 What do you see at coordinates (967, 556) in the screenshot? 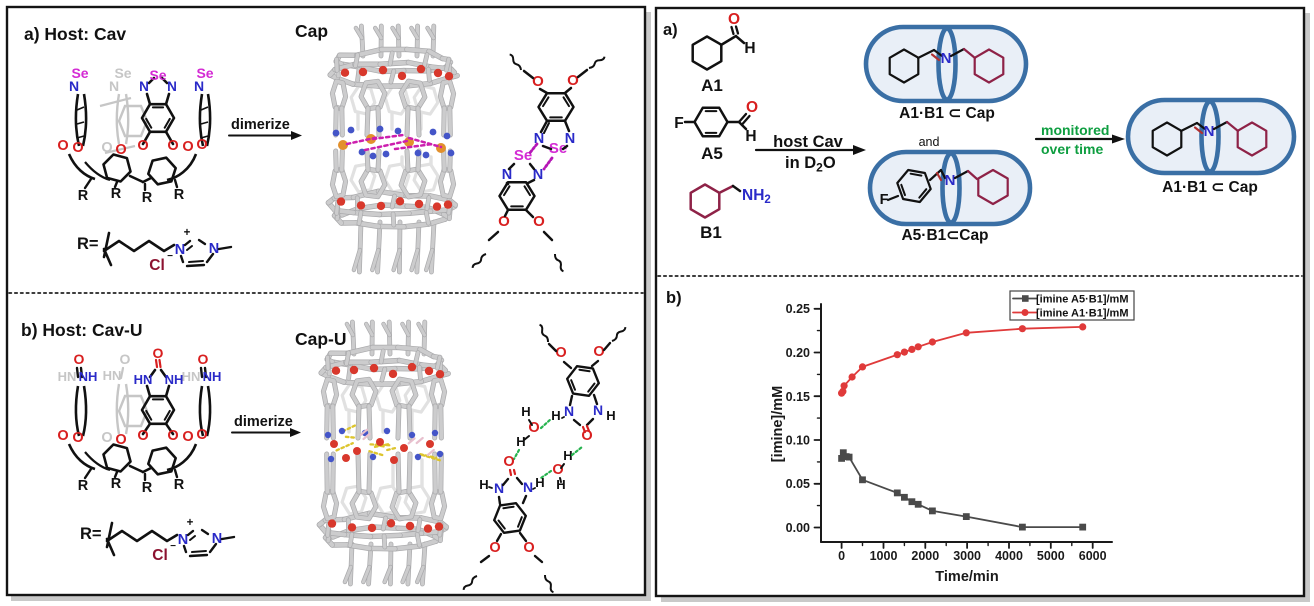
I see `svg-text: 3000` at bounding box center [967, 556].